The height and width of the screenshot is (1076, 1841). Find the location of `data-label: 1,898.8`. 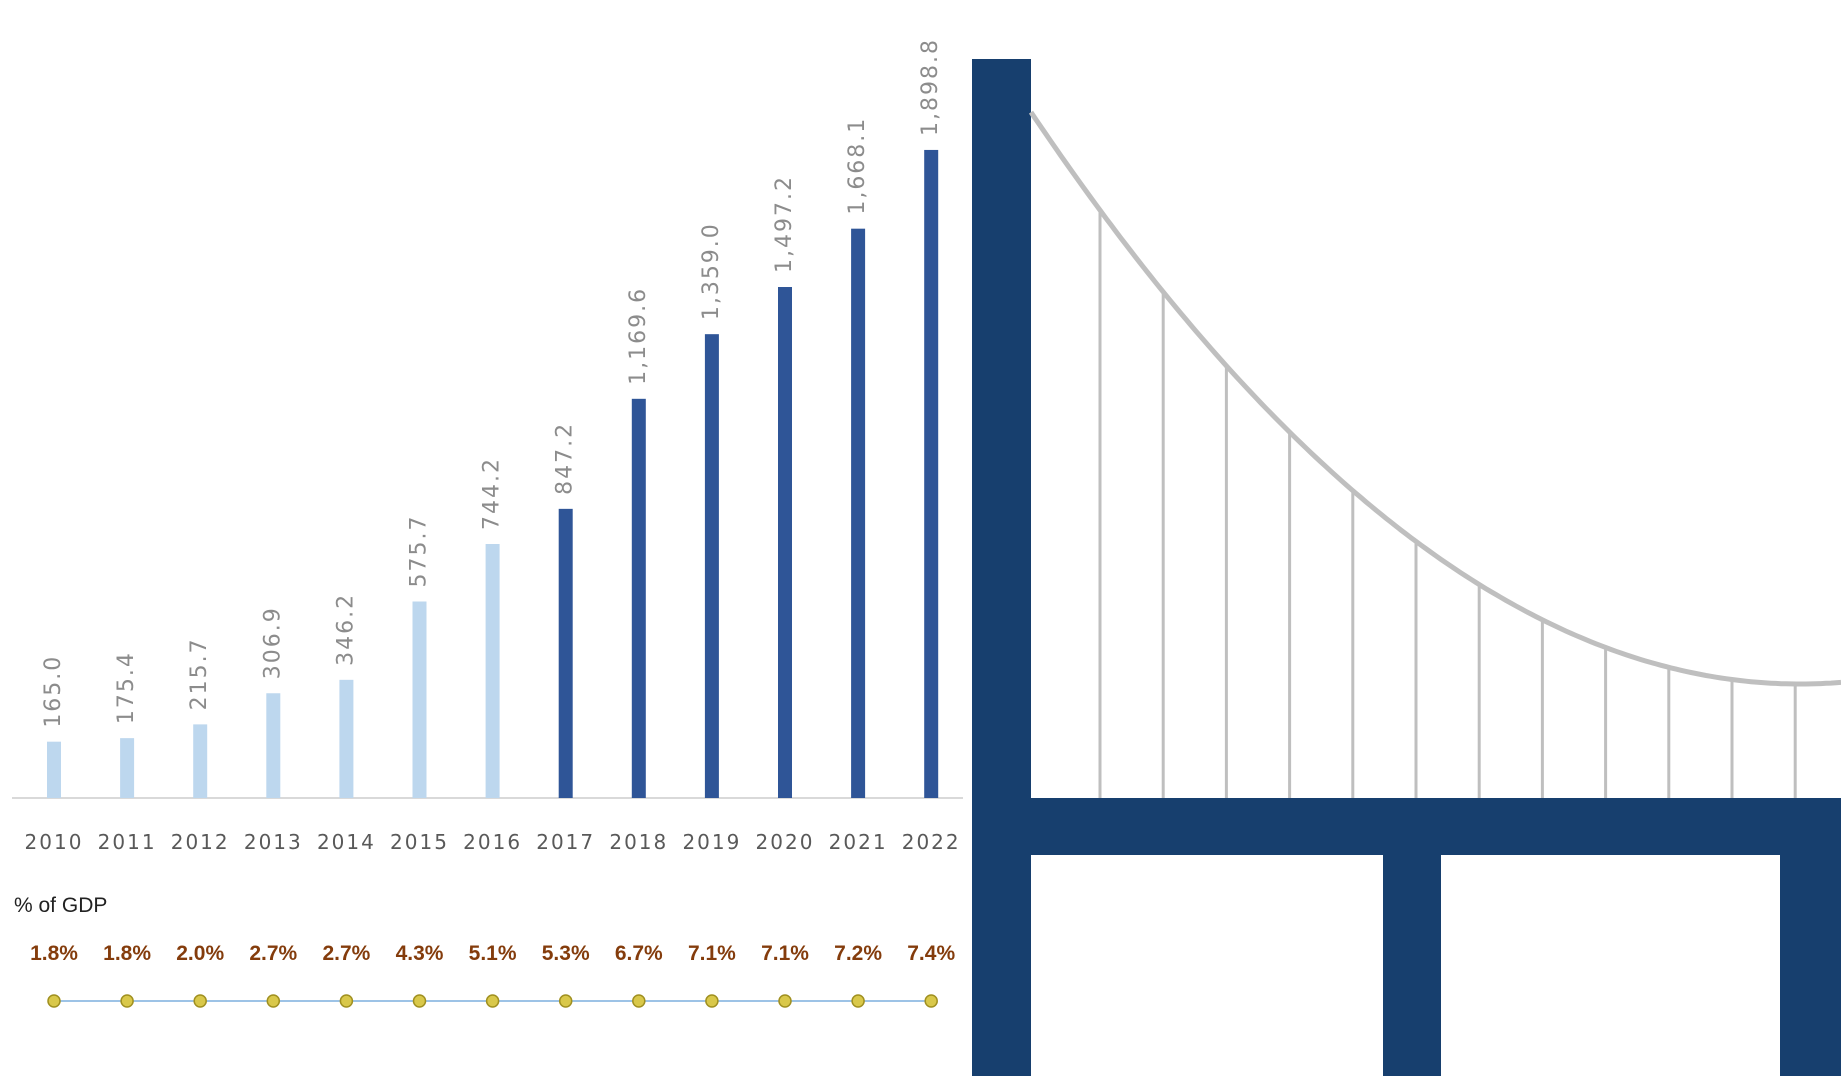

data-label: 1,898.8 is located at coordinates (930, 87).